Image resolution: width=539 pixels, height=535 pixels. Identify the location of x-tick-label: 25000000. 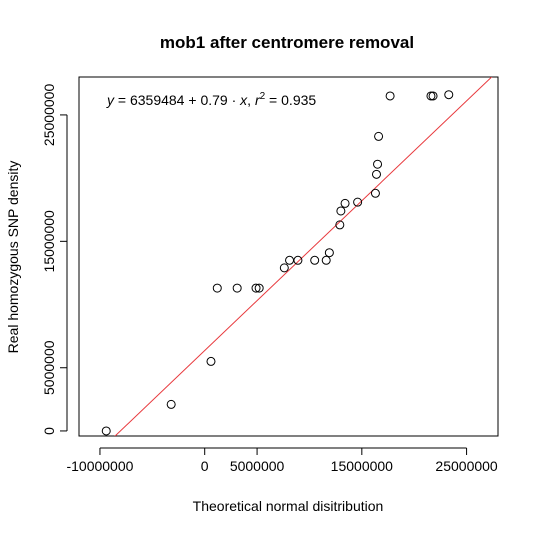
(466, 466).